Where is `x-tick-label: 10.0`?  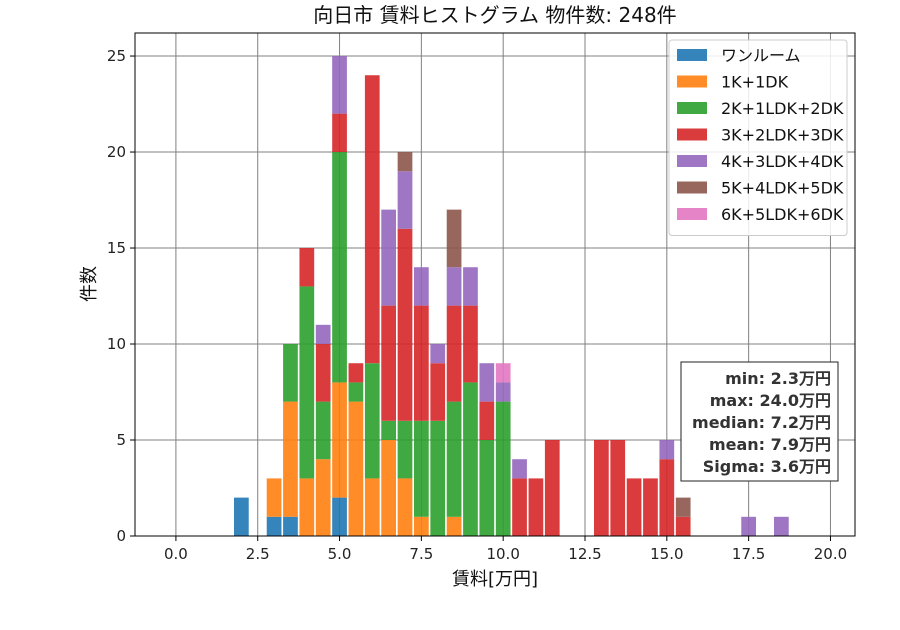
x-tick-label: 10.0 is located at coordinates (502, 554).